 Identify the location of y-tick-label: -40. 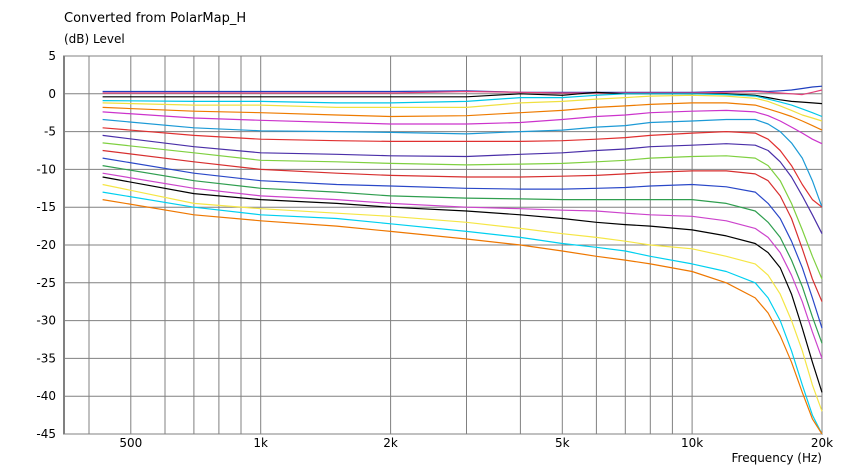
(46, 396).